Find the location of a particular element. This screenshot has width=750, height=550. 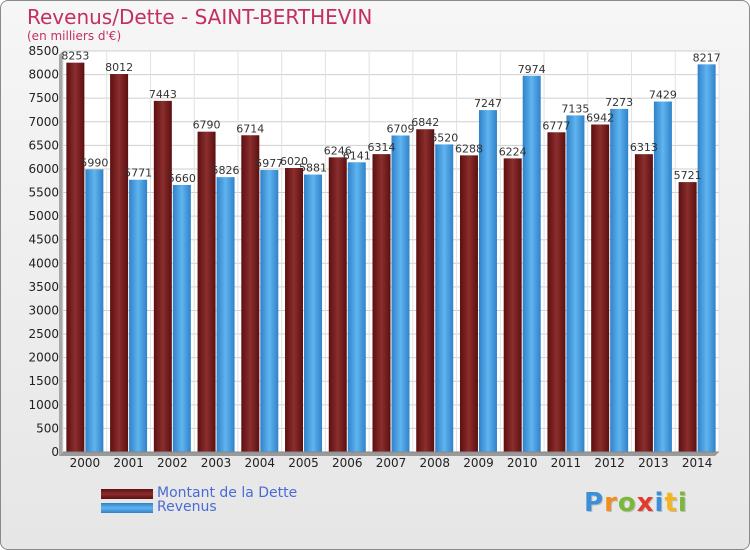

y-tick-label: 7000 is located at coordinates (43, 122).